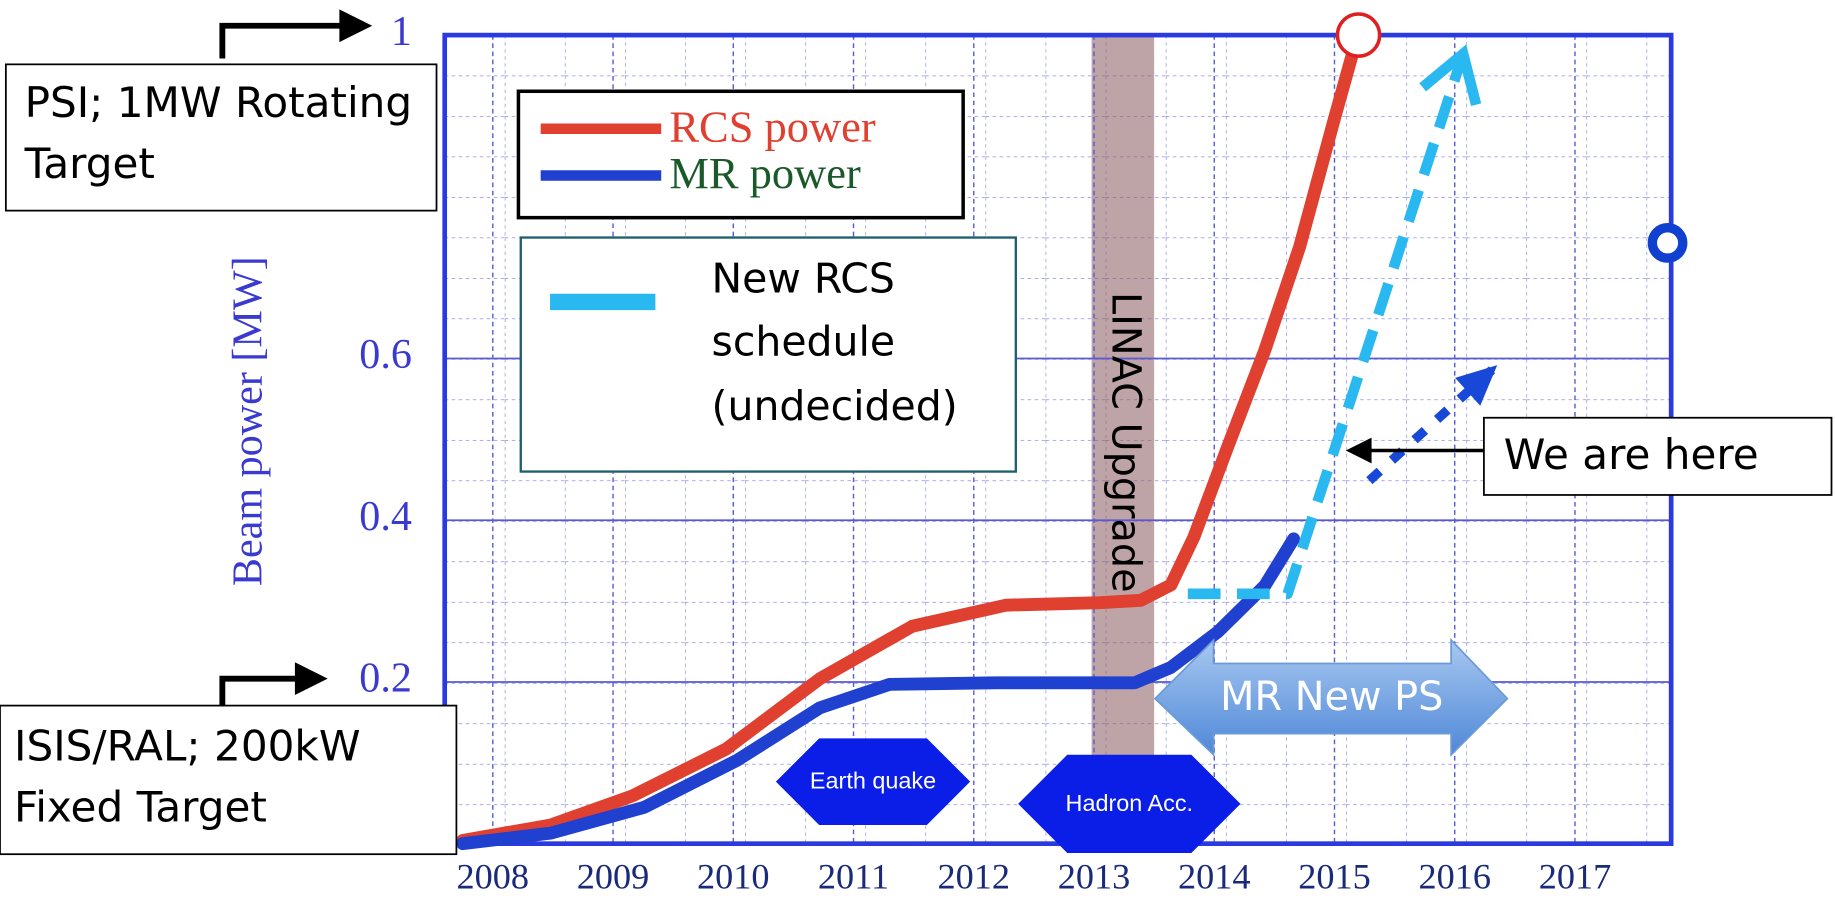 This screenshot has width=1835, height=901. I want to click on legend, so click(740, 154).